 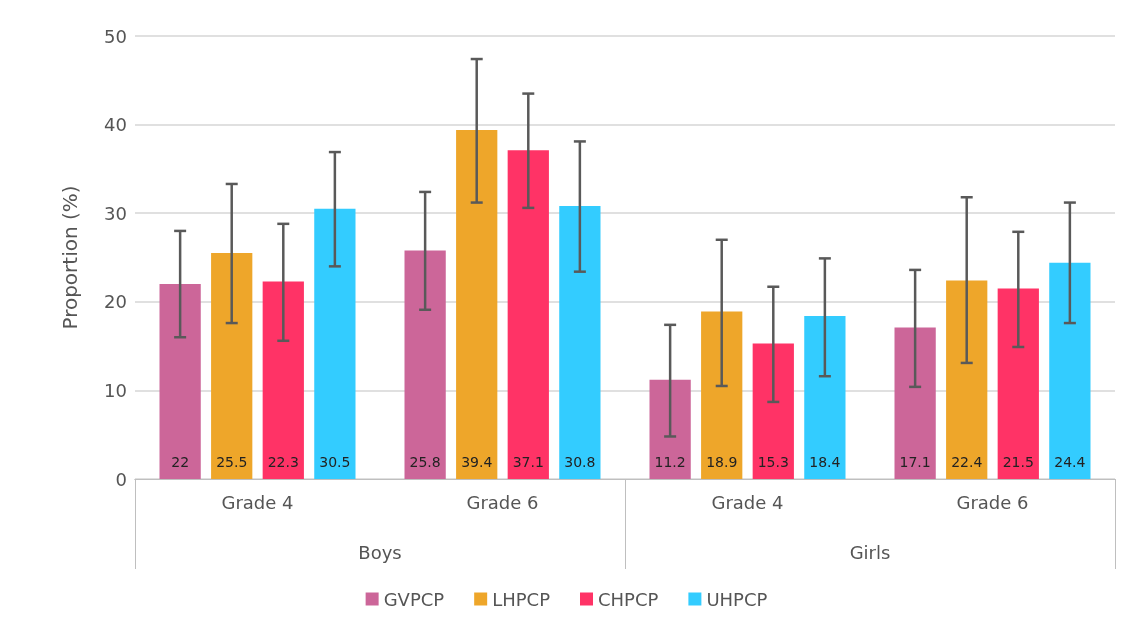 I want to click on y-tick-label: 20, so click(x=115, y=302).